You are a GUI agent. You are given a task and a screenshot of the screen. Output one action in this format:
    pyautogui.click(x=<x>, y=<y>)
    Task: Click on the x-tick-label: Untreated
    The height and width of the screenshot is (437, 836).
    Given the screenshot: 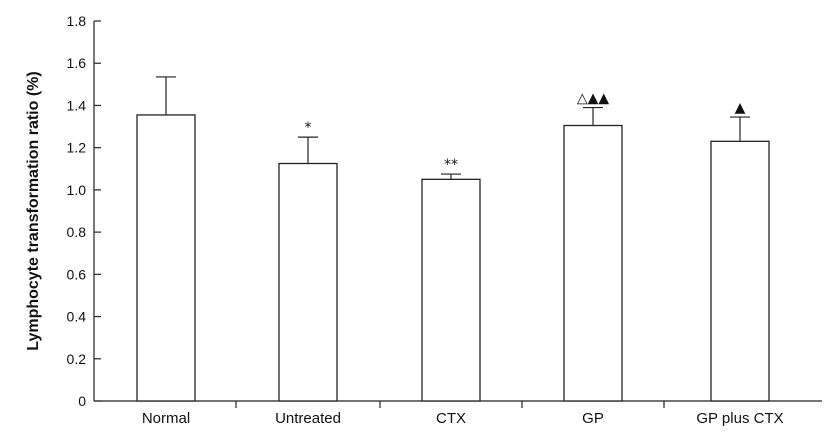 What is the action you would take?
    pyautogui.click(x=308, y=418)
    